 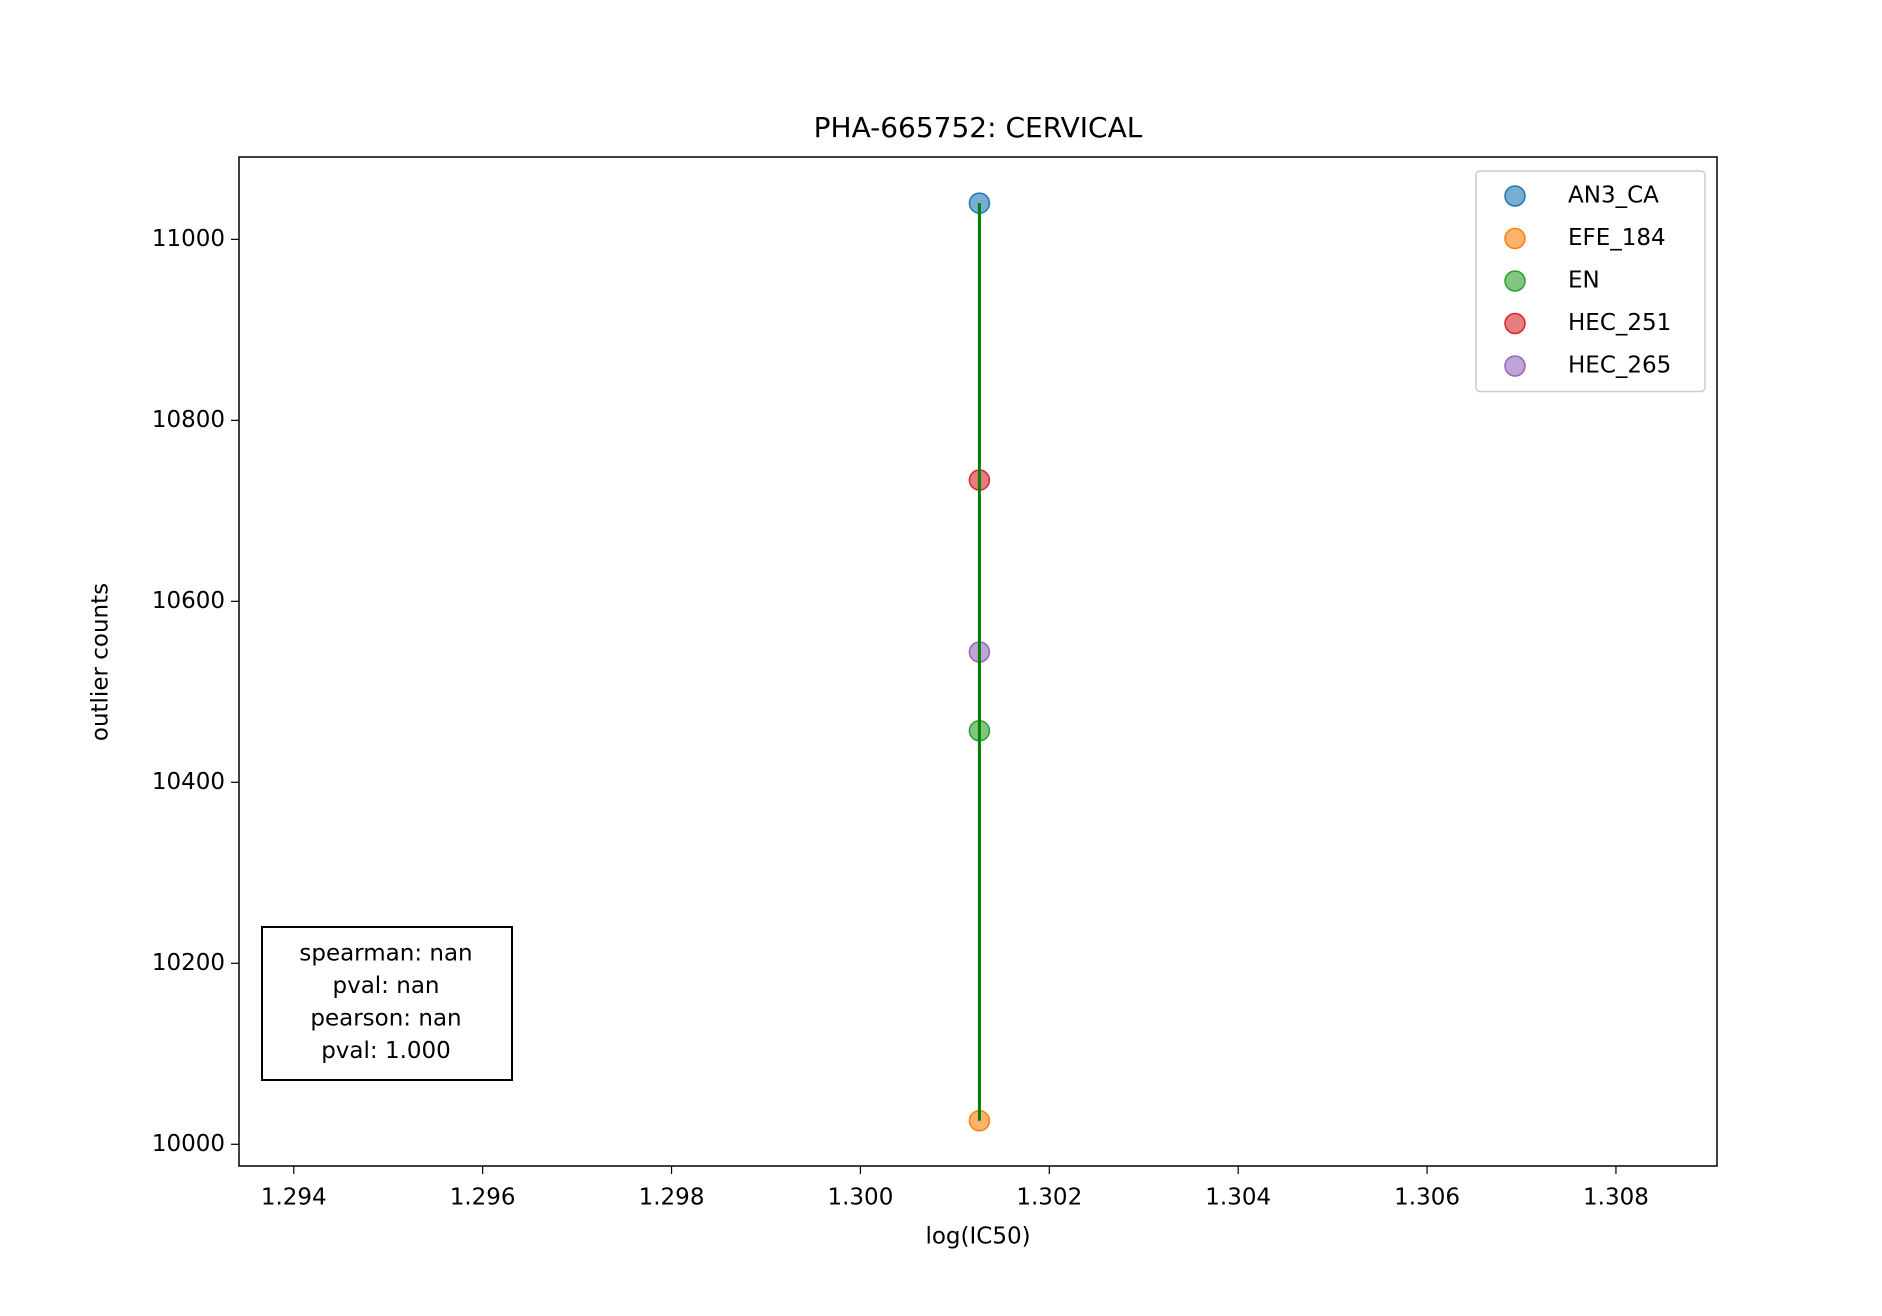 What do you see at coordinates (101, 662) in the screenshot?
I see `y-axis-label: outlier counts` at bounding box center [101, 662].